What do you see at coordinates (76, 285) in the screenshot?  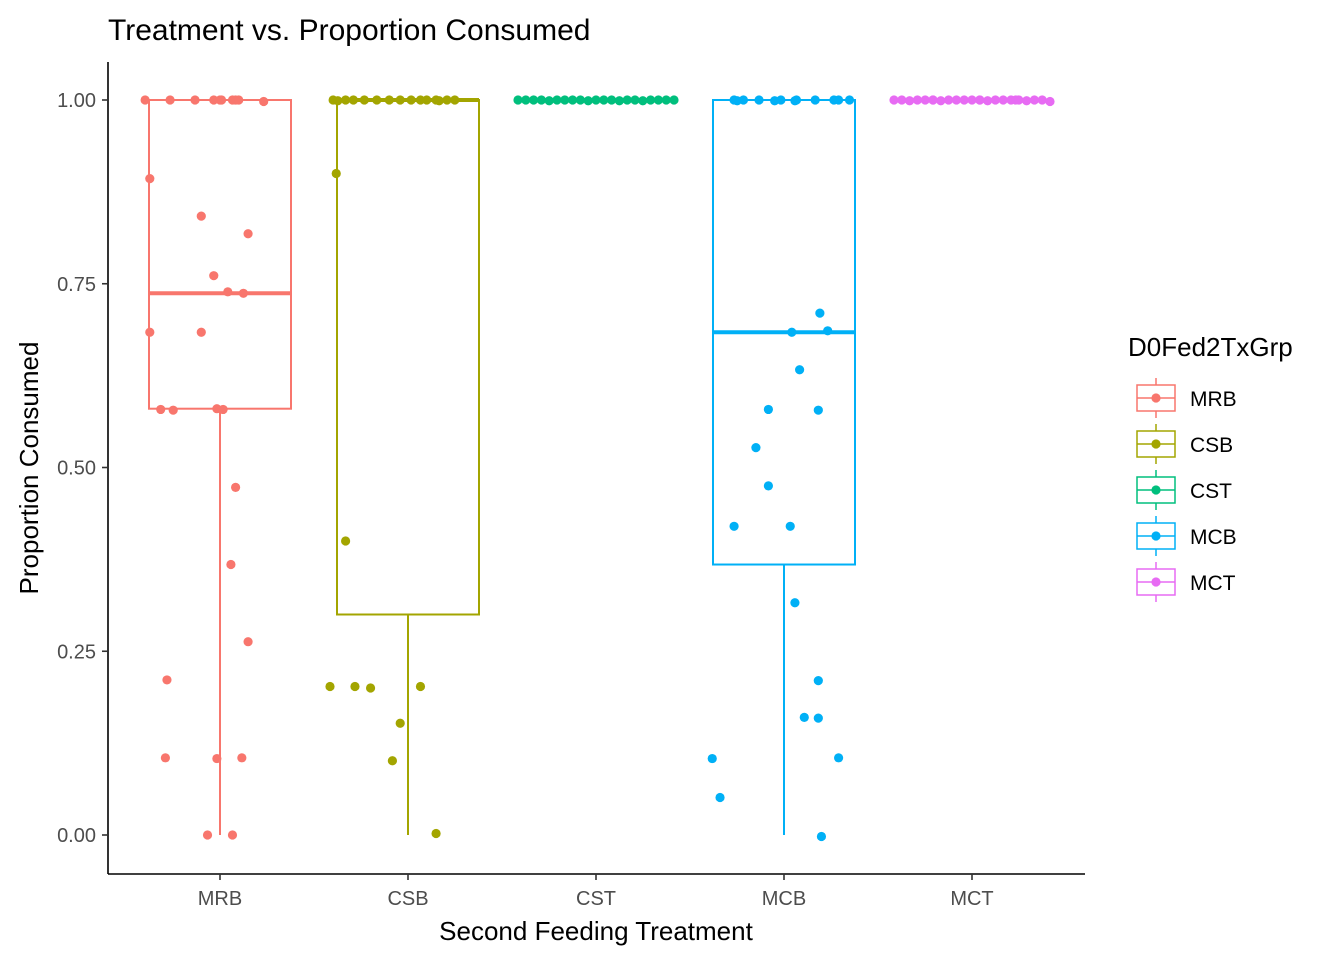 I see `y-tick-label: 0.75` at bounding box center [76, 285].